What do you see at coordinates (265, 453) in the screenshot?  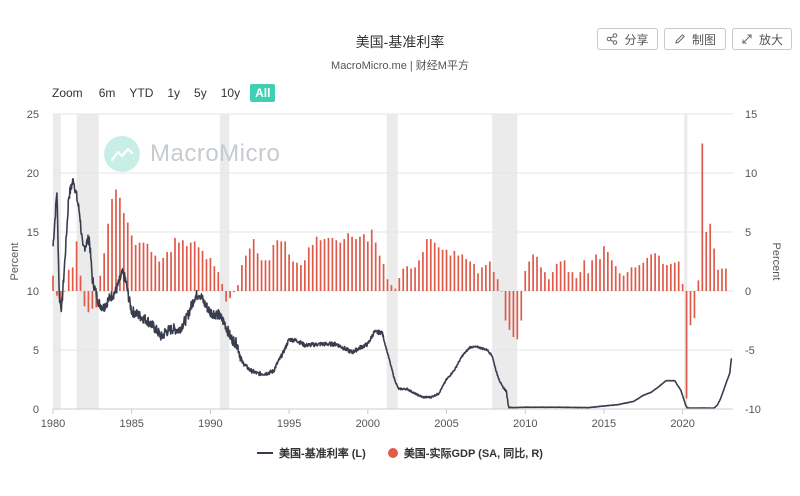 I see `legend-line-marker` at bounding box center [265, 453].